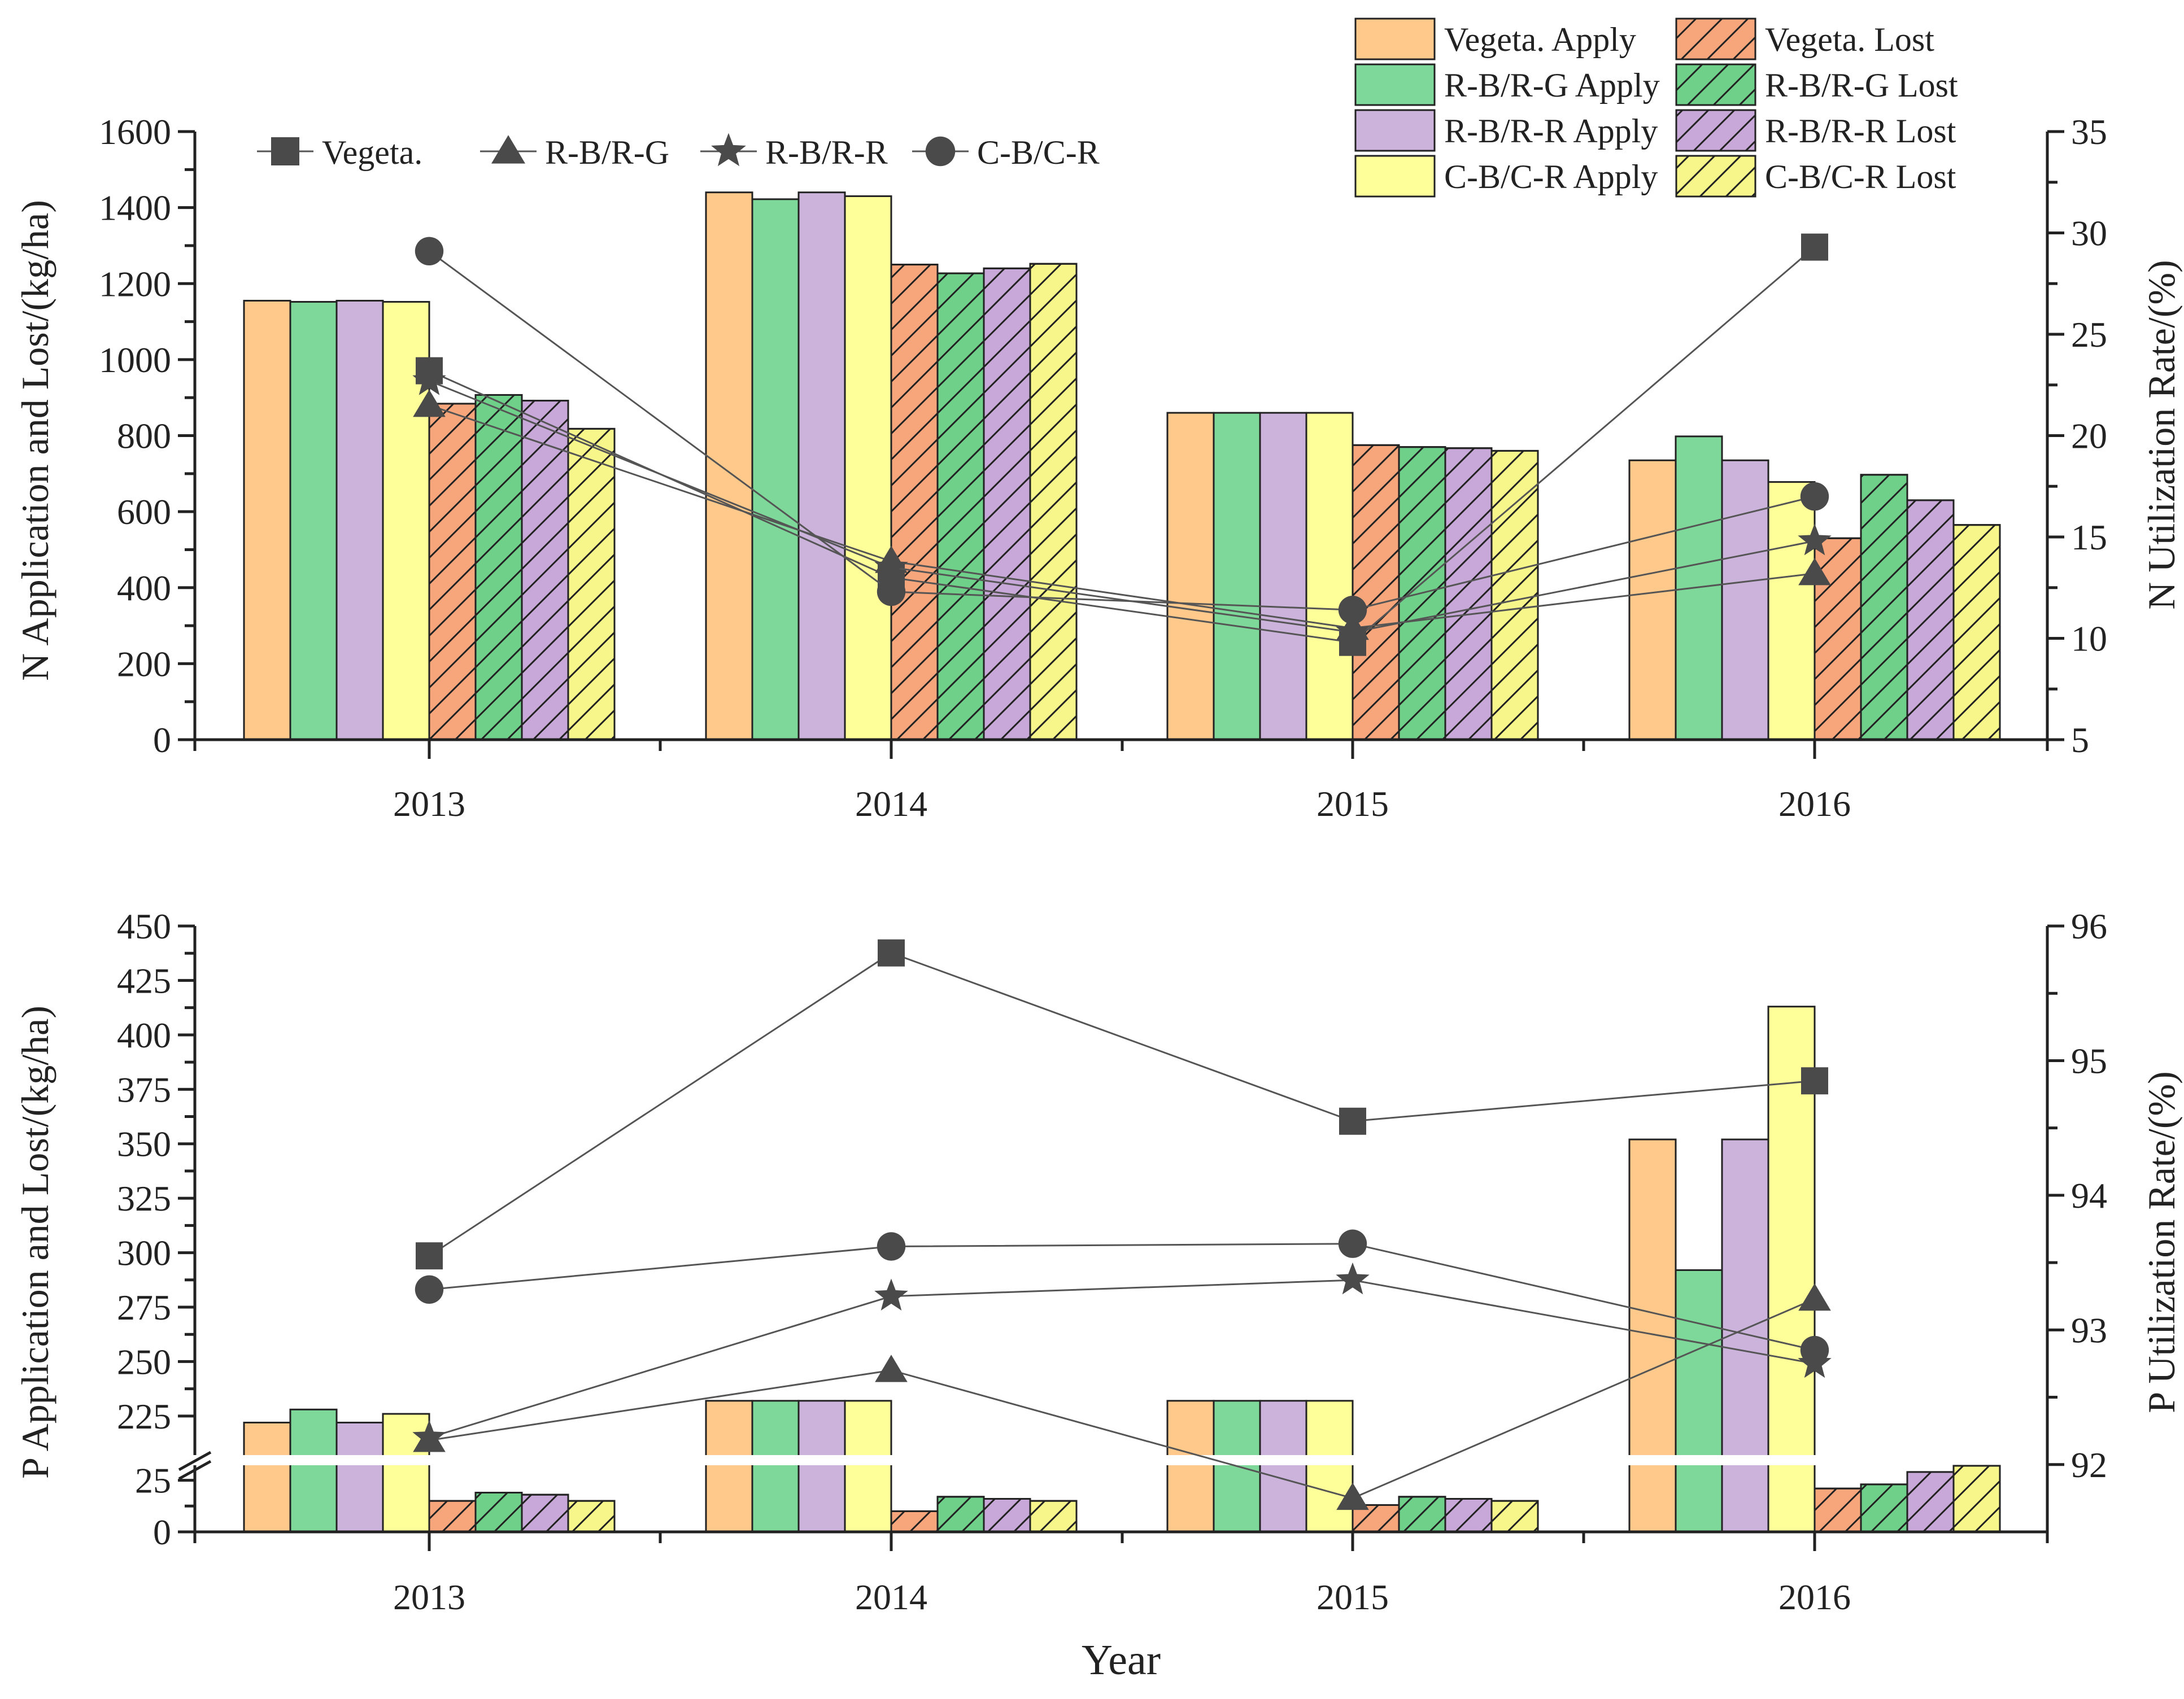 This screenshot has width=2184, height=1699. I want to click on phosphorus-bar-r-b-r-r-apply-2015, so click(1283, 1466).